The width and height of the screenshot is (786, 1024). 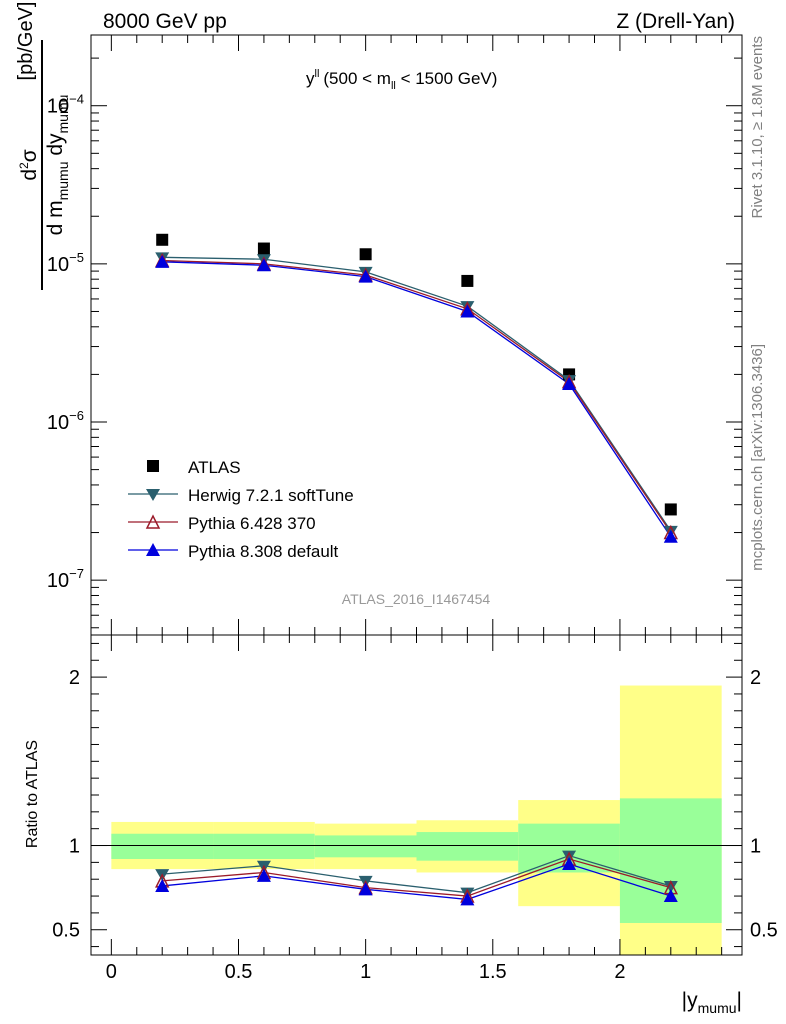 What do you see at coordinates (493, 972) in the screenshot?
I see `ratio-xtick-label: 1.5` at bounding box center [493, 972].